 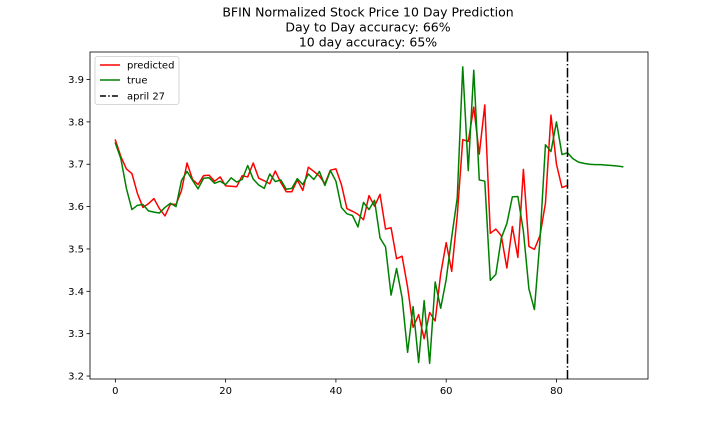 What do you see at coordinates (76, 80) in the screenshot?
I see `y-tick-label: 3.9` at bounding box center [76, 80].